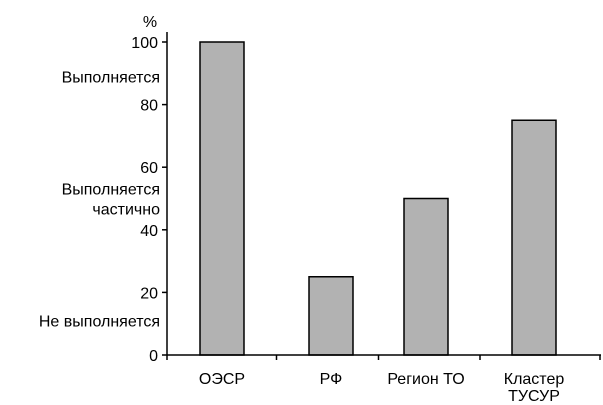 The width and height of the screenshot is (603, 405). What do you see at coordinates (534, 379) in the screenshot?
I see `category-label-4-line-1: Кластер` at bounding box center [534, 379].